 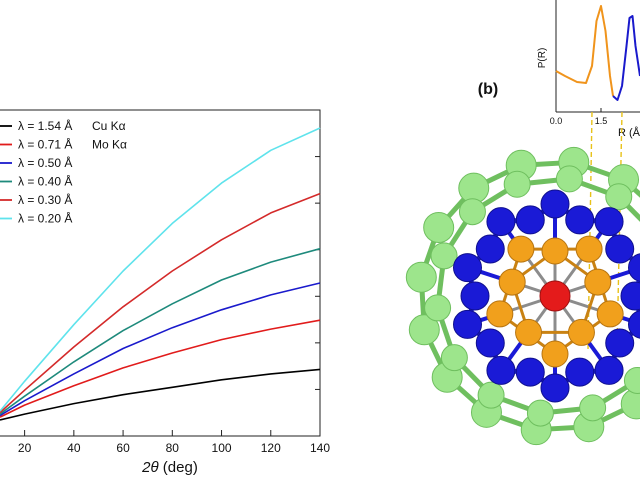 What do you see at coordinates (556, 121) in the screenshot?
I see `inset-x-tick-label: 0.0` at bounding box center [556, 121].